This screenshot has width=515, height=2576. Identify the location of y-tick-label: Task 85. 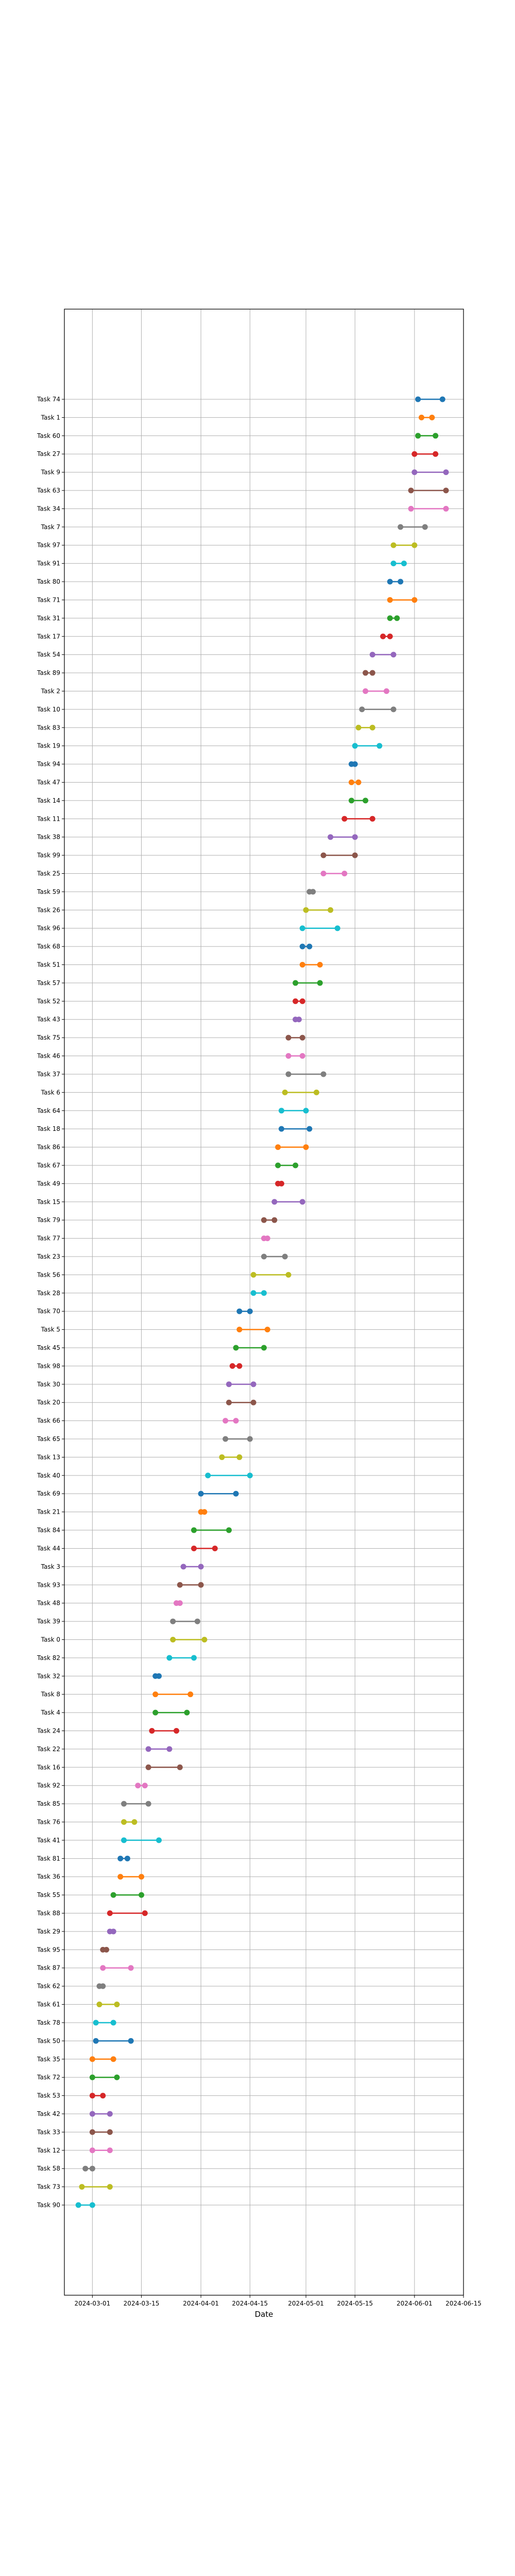
(48, 1803).